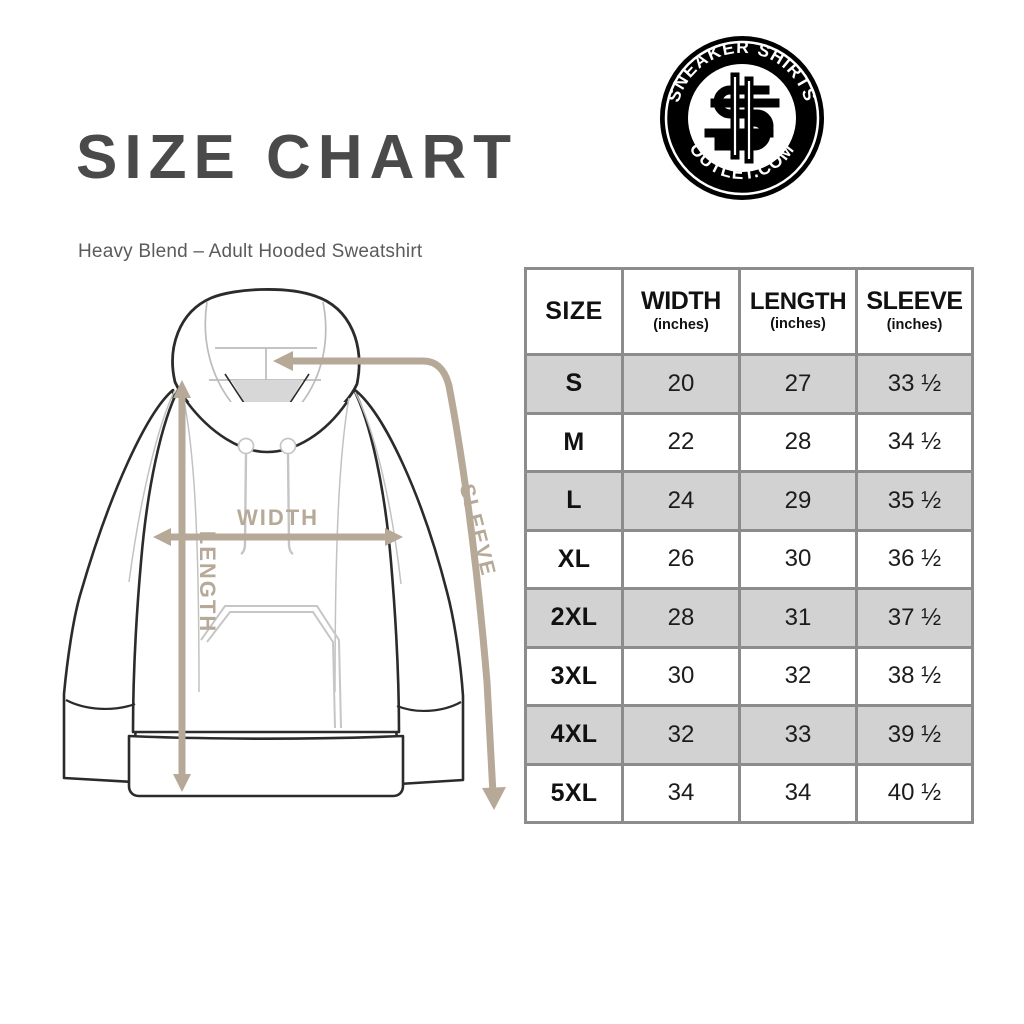 The image size is (1024, 1024). I want to click on row-length-value: 28, so click(798, 442).